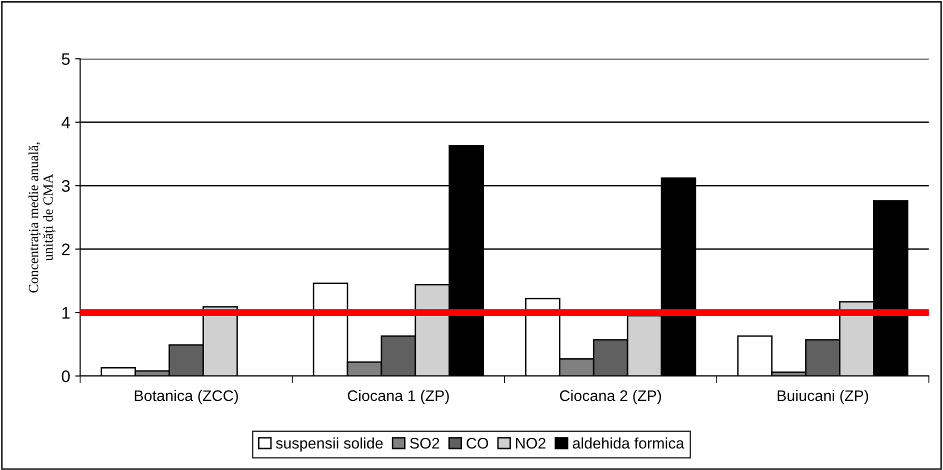 The height and width of the screenshot is (470, 943). Describe the element at coordinates (66, 122) in the screenshot. I see `y-tick-label: 4` at that location.